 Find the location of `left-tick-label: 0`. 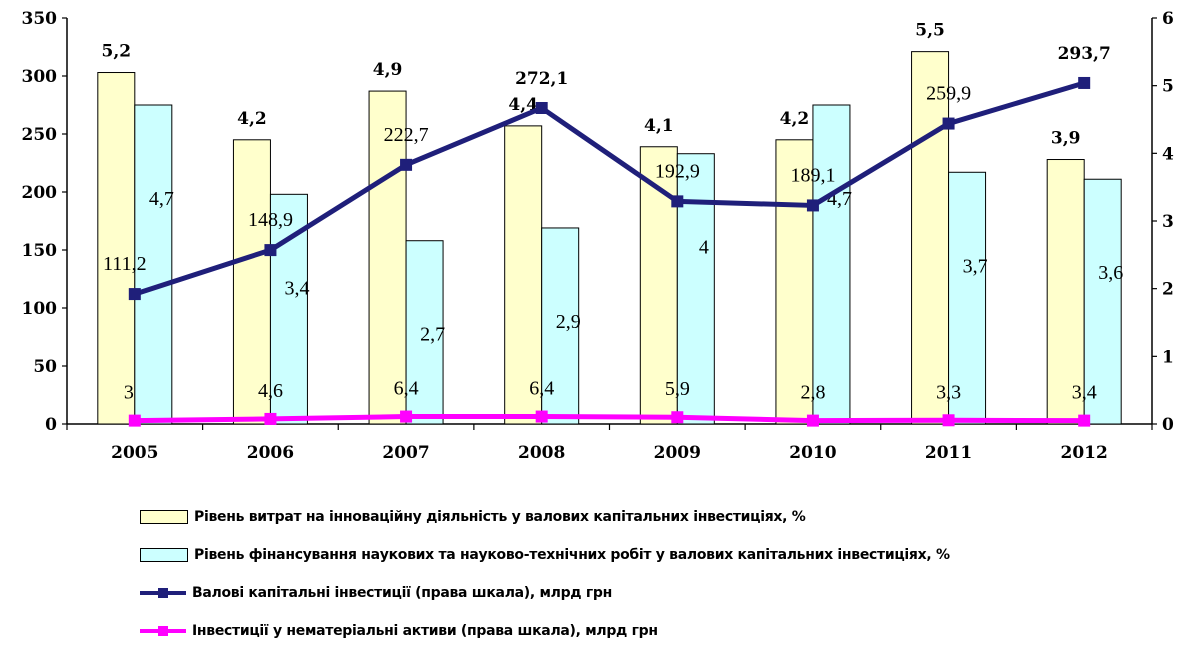

left-tick-label: 0 is located at coordinates (51, 425).